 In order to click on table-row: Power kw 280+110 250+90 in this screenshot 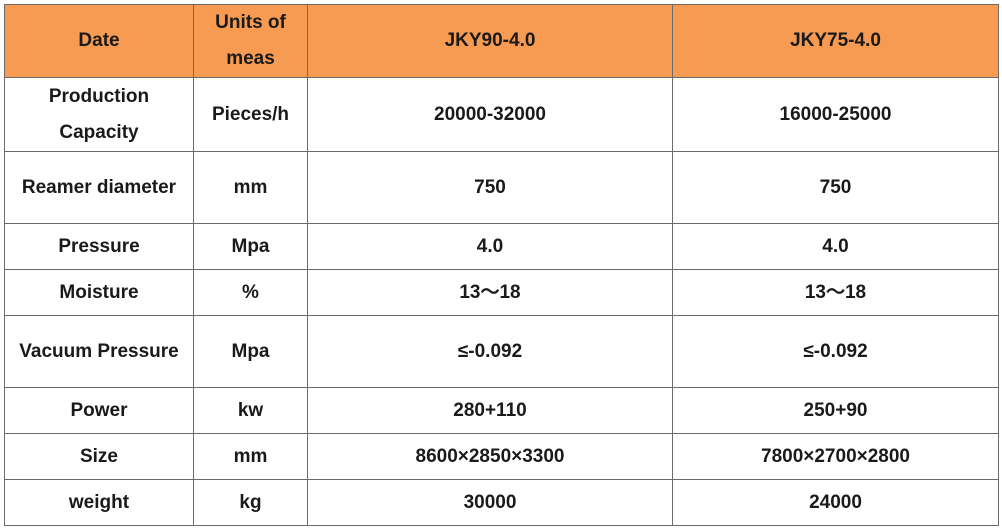, I will do `click(501, 410)`.